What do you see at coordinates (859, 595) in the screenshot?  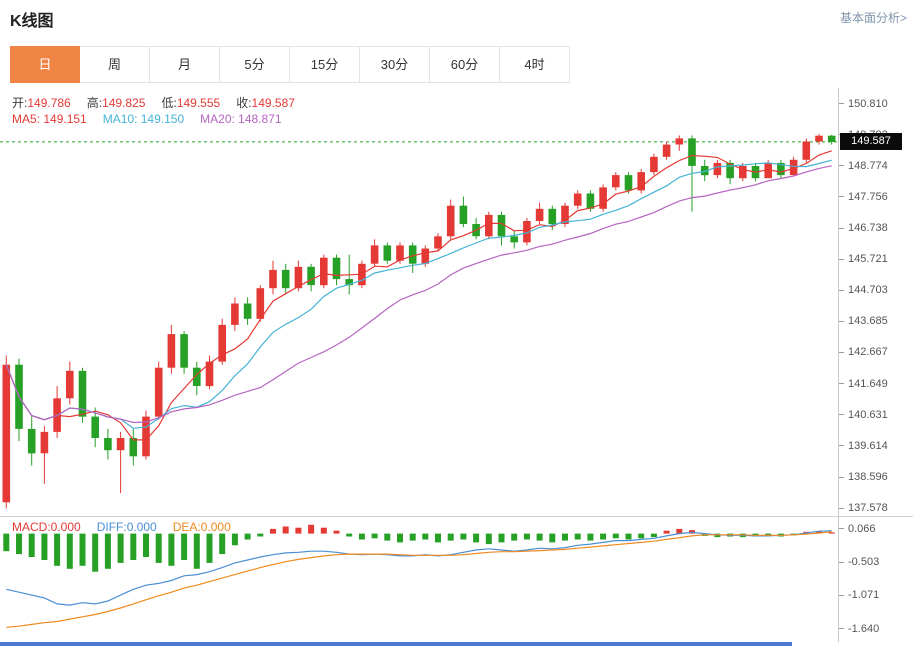 I see `macd-axis-label: -1.071` at bounding box center [859, 595].